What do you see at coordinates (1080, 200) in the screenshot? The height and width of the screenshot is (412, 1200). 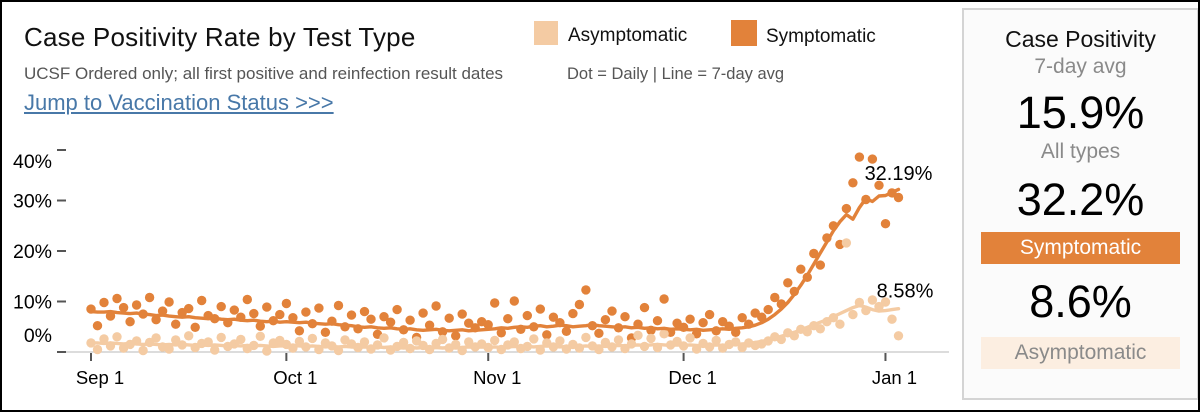 I see `symptomatic-value: 32.2%` at bounding box center [1080, 200].